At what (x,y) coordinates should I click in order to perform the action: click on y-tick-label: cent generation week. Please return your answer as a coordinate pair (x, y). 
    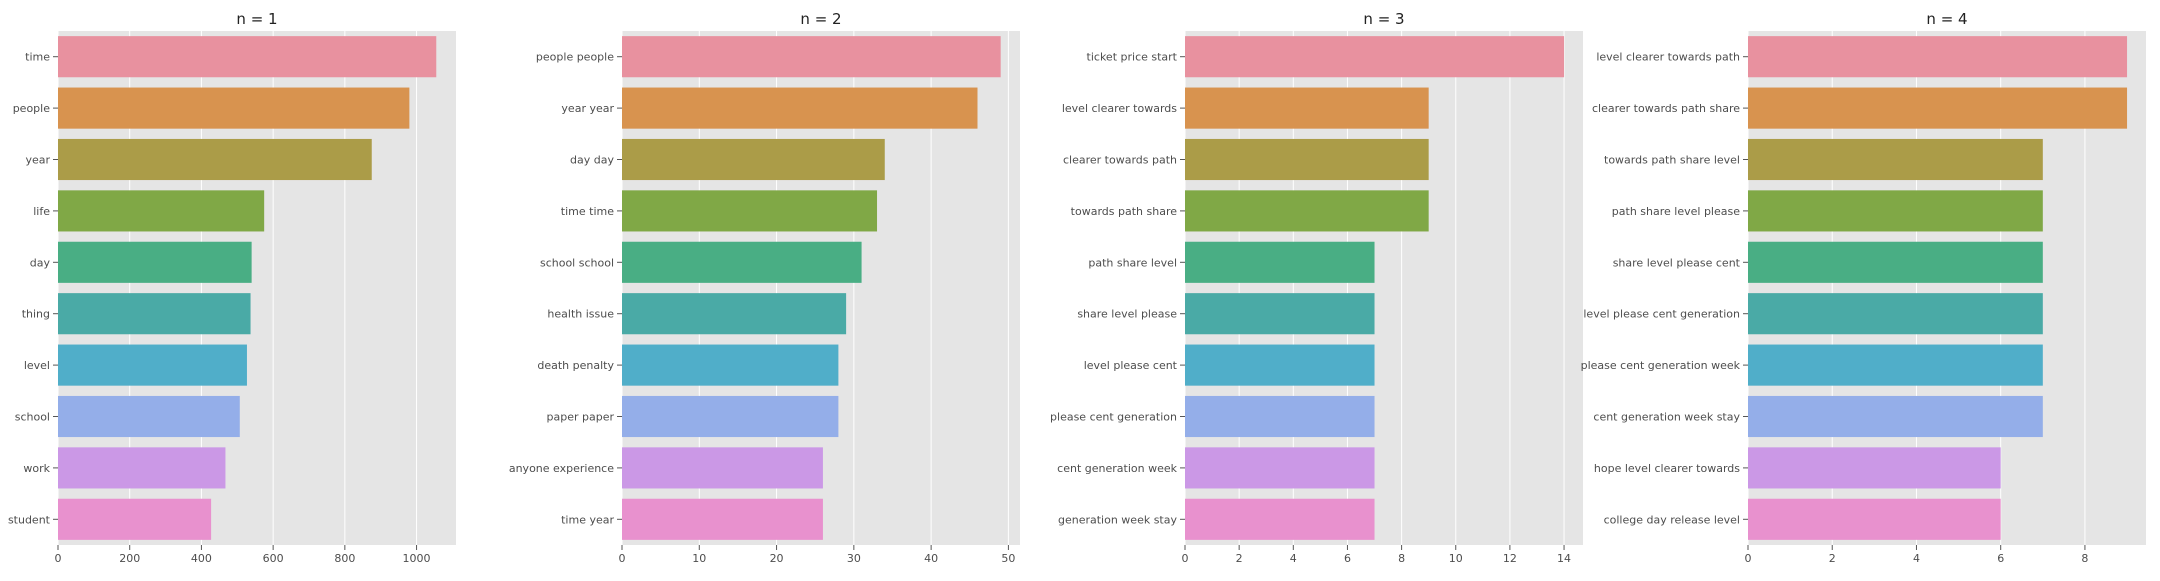
    Looking at the image, I should click on (1117, 468).